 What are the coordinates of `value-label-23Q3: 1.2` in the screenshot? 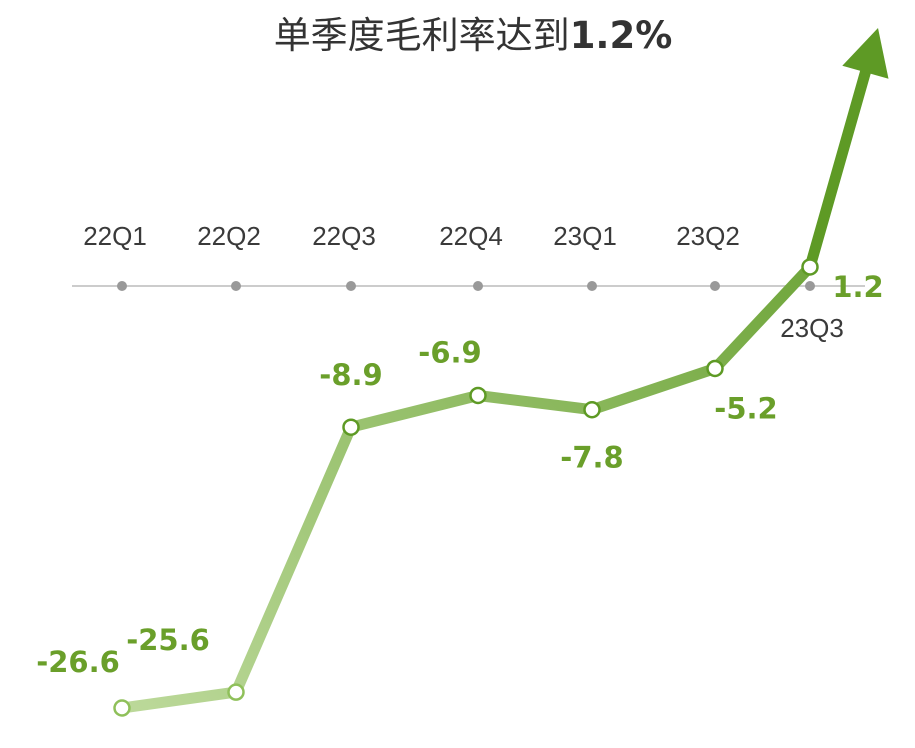 It's located at (857, 287).